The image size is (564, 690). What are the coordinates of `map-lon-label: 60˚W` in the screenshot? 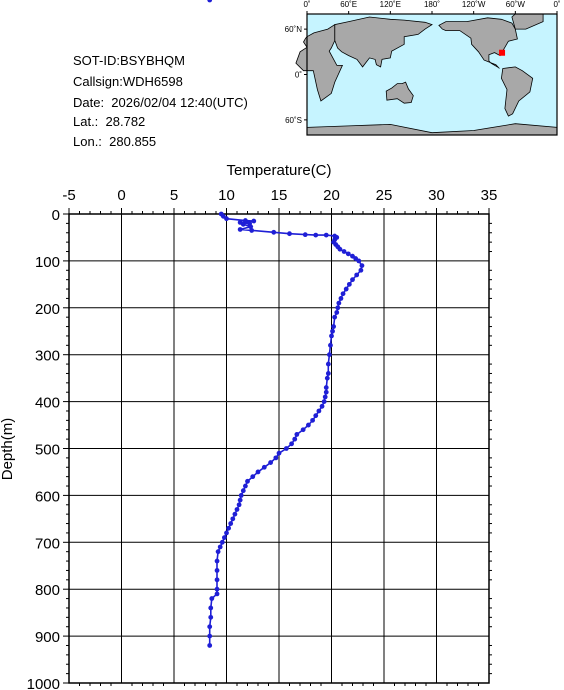 It's located at (516, 4).